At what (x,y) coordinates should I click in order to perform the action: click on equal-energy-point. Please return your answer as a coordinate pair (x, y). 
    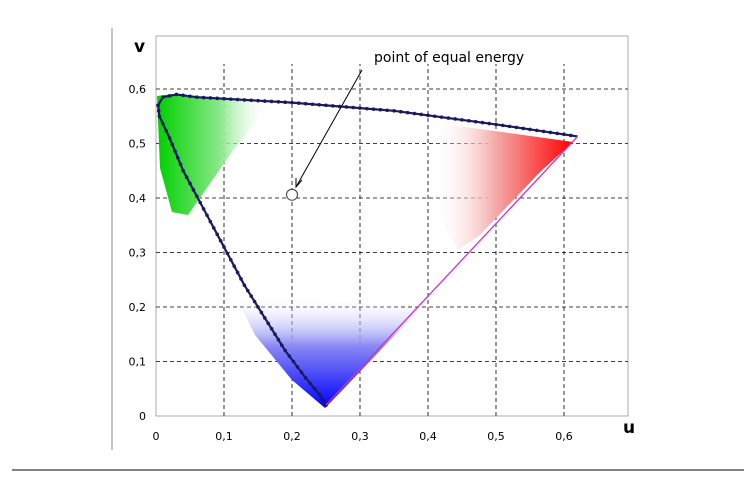
    Looking at the image, I should click on (292, 194).